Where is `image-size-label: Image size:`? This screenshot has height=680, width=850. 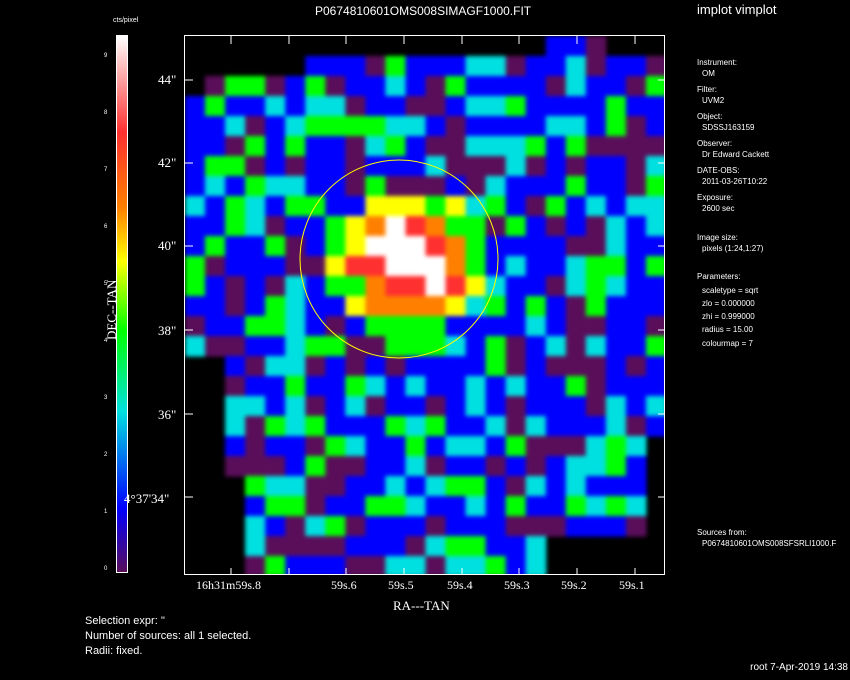 image-size-label: Image size: is located at coordinates (717, 237).